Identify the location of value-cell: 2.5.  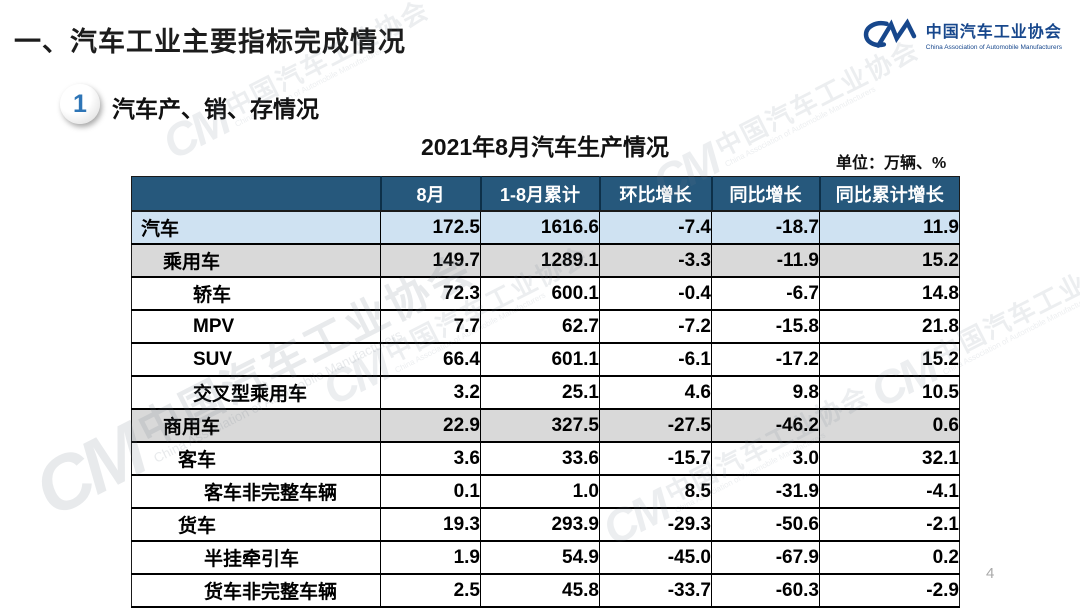
(430, 591).